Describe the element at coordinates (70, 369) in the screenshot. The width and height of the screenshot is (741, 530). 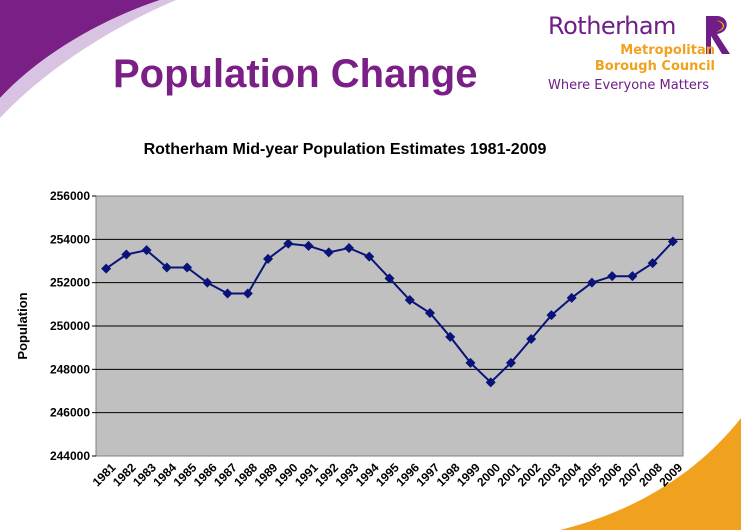
I see `y-tick-label: 248000` at that location.